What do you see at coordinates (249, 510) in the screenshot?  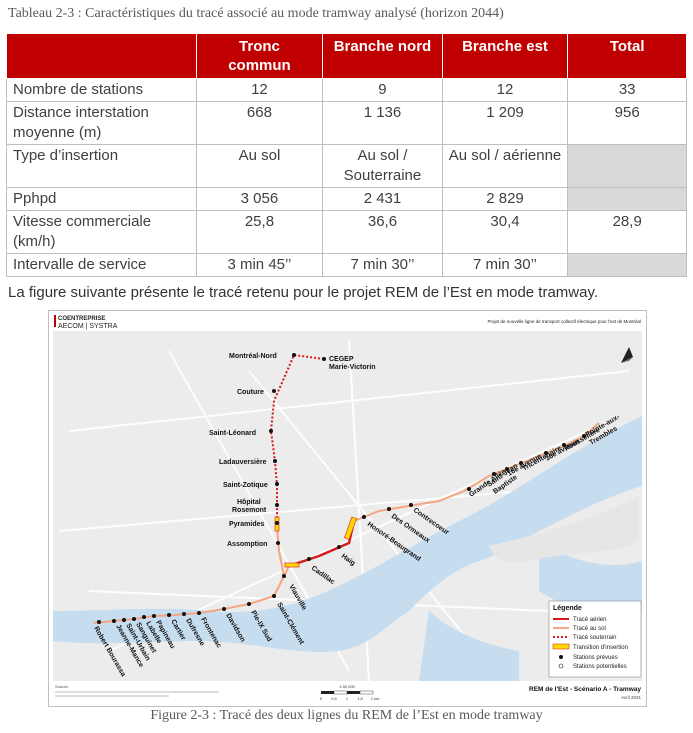 I see `station-label: Rosemont` at bounding box center [249, 510].